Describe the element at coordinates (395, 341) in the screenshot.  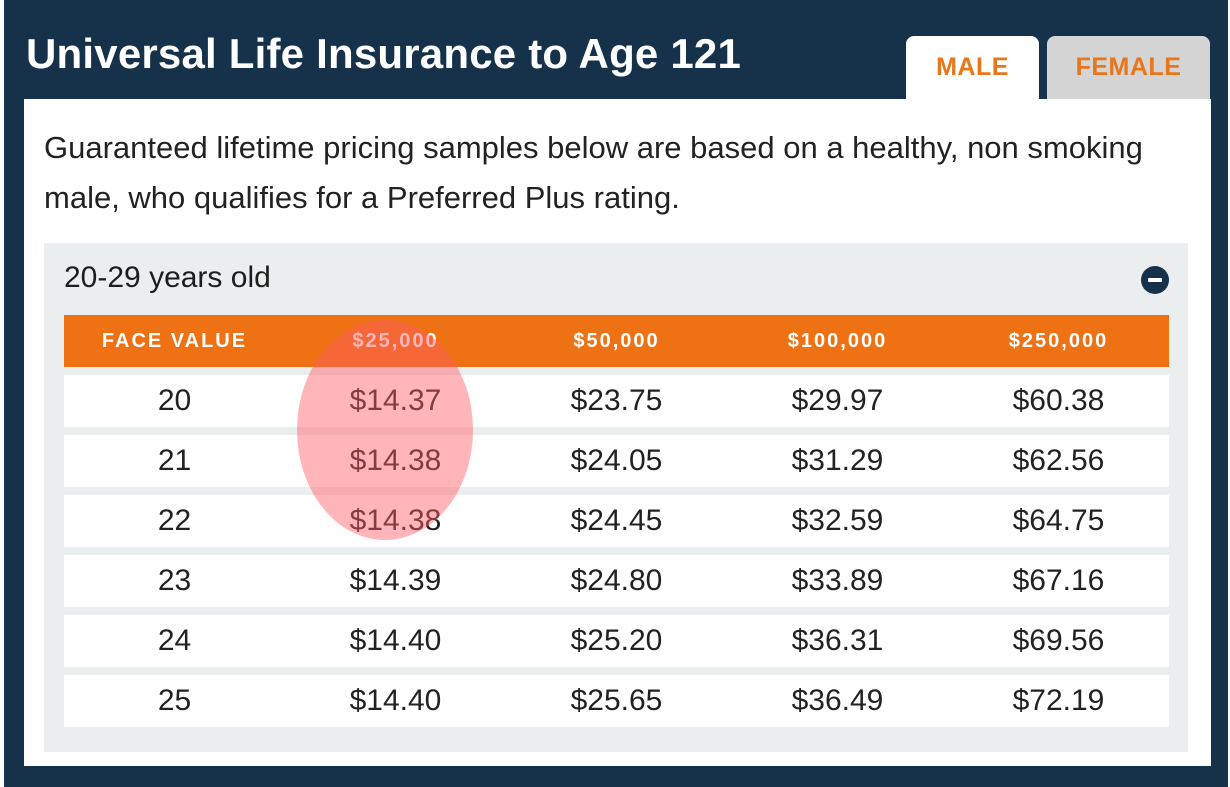
I see `header-25000: $25,000` at that location.